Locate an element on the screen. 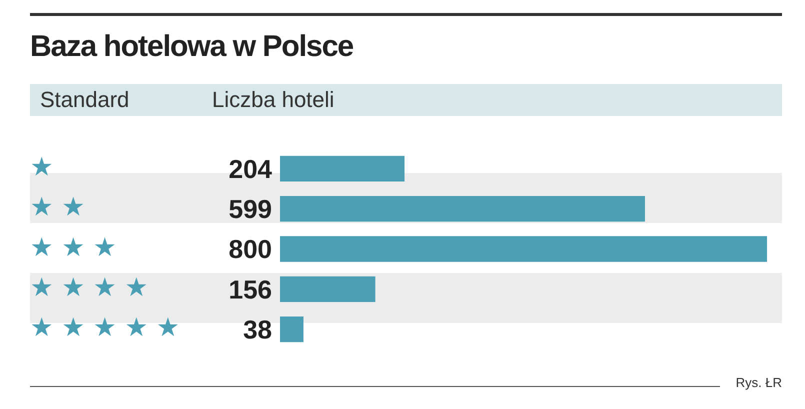 The width and height of the screenshot is (805, 409). data-label: 800 is located at coordinates (250, 249).